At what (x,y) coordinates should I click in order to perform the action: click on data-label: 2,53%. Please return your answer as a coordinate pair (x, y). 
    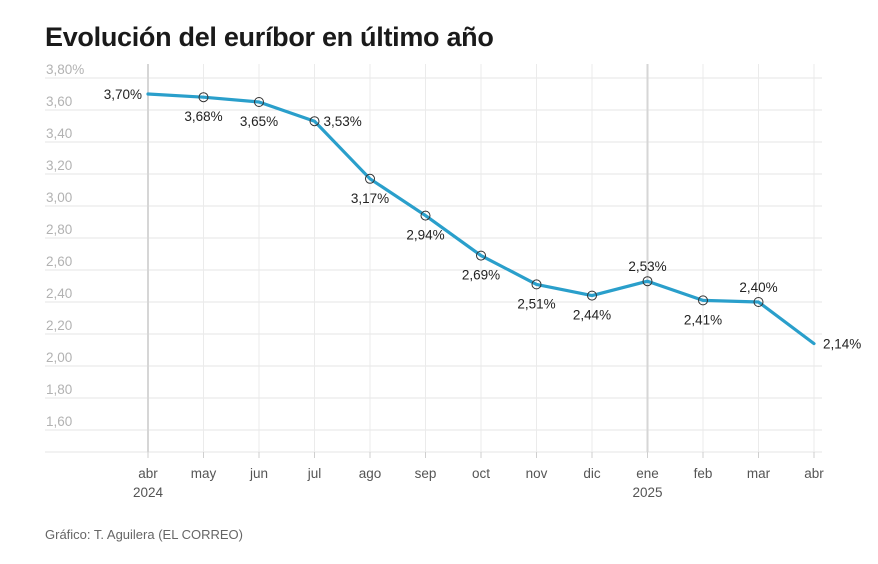
    Looking at the image, I should click on (647, 266).